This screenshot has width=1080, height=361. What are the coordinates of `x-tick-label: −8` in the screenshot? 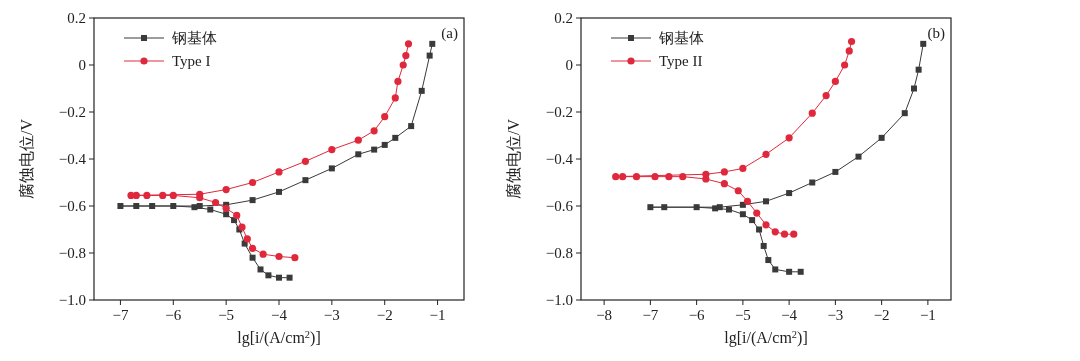 It's located at (604, 315).